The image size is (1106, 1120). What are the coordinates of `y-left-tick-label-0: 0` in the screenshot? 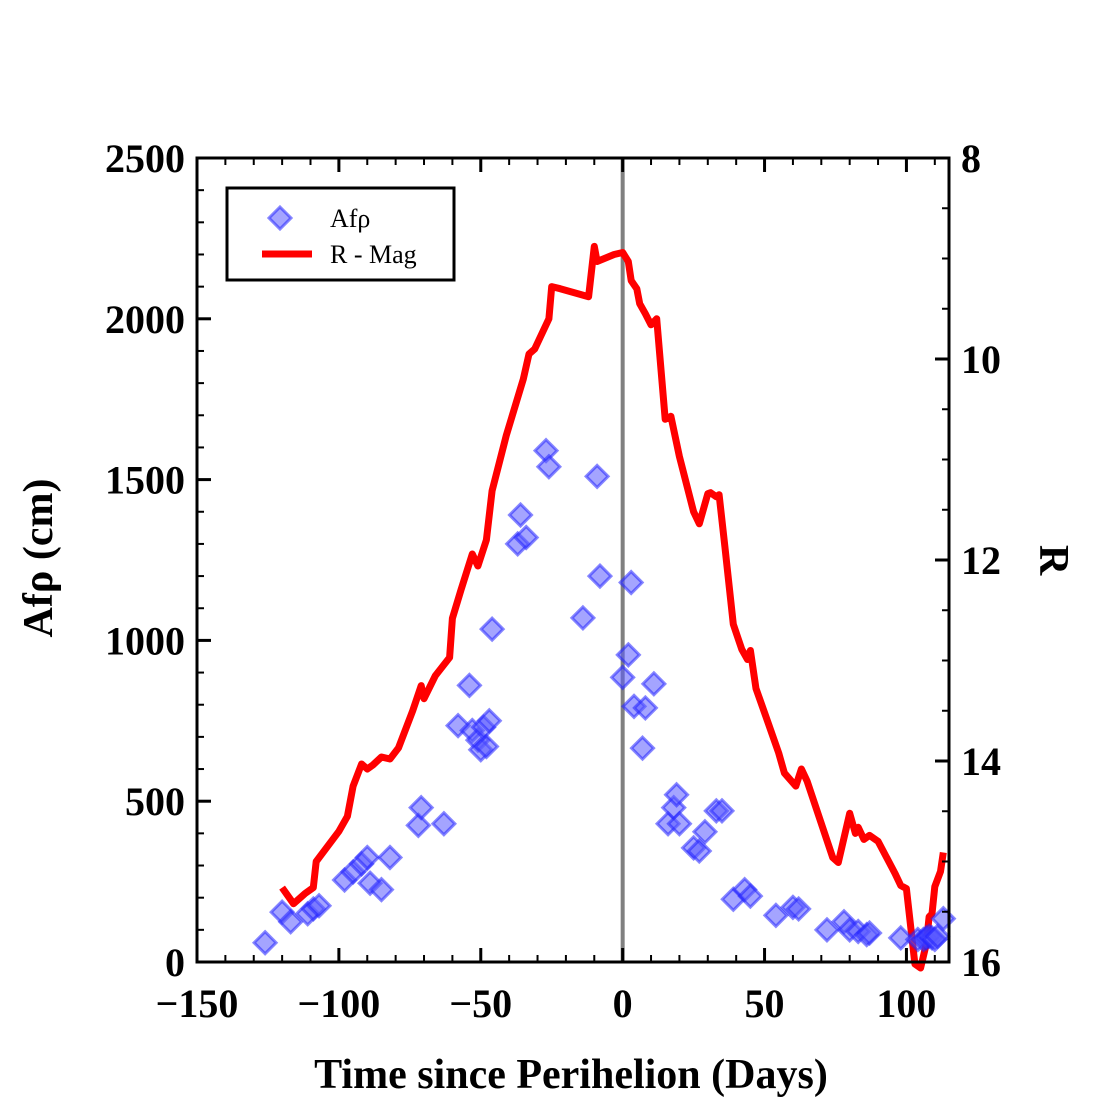 It's located at (175, 962).